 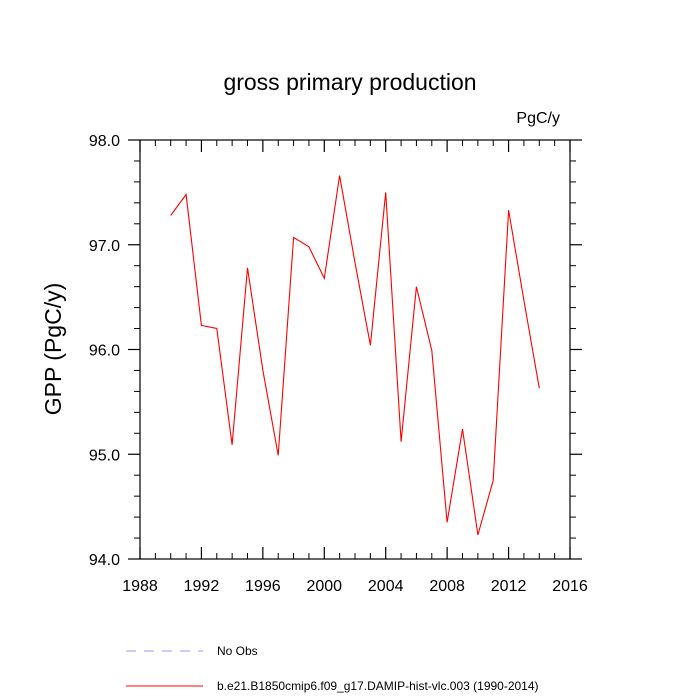 What do you see at coordinates (202, 586) in the screenshot?
I see `x-tick-label: 1992` at bounding box center [202, 586].